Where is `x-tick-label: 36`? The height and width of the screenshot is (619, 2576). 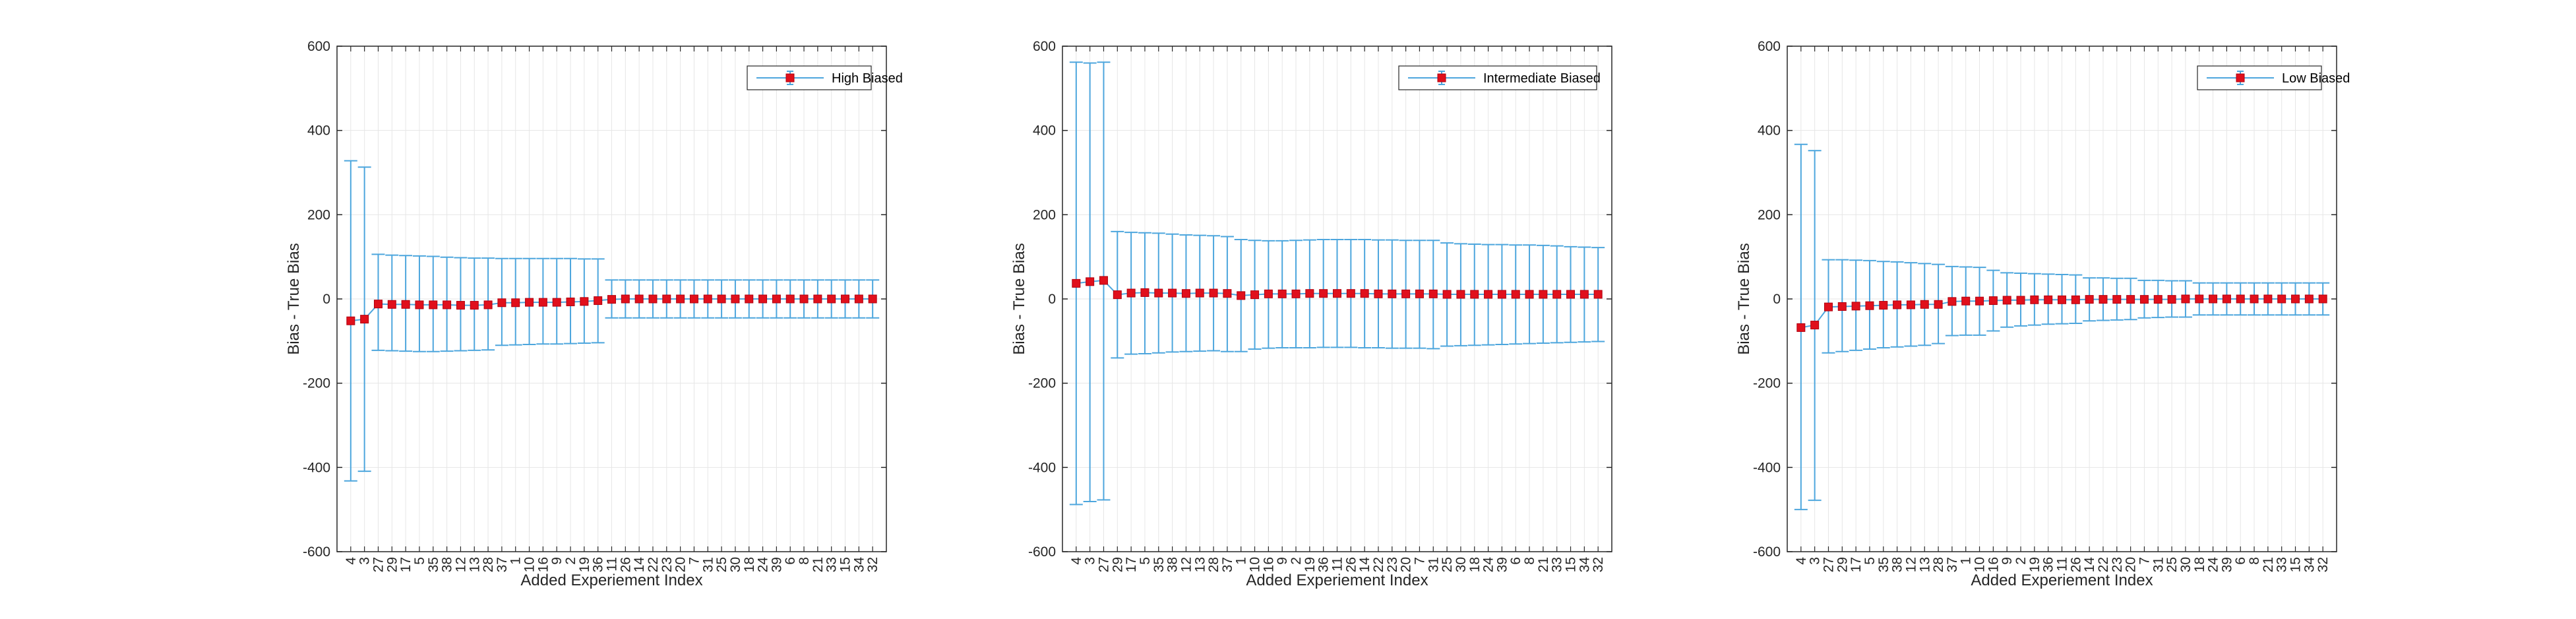
x-tick-label: 36 is located at coordinates (1324, 564).